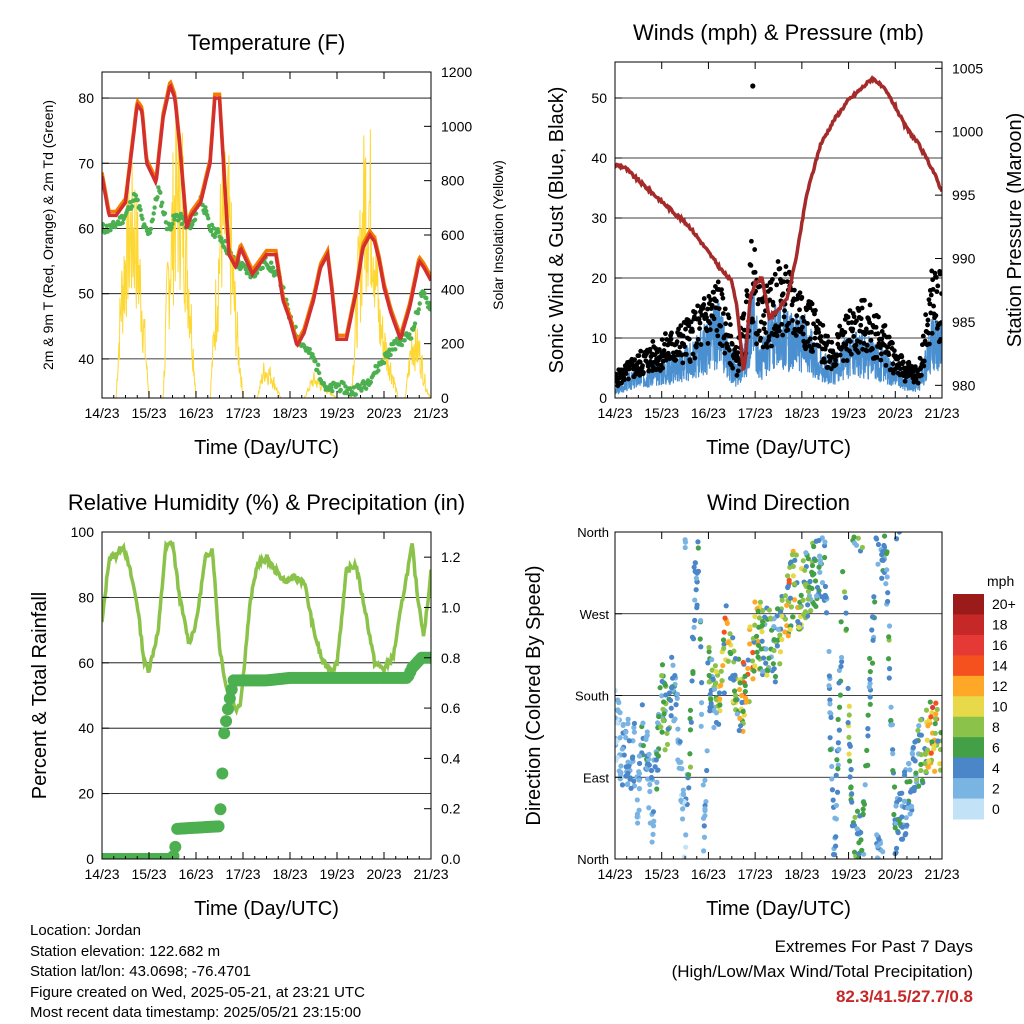 The width and height of the screenshot is (1024, 1024). What do you see at coordinates (996, 727) in the screenshot?
I see `colorbar-label: 8` at bounding box center [996, 727].